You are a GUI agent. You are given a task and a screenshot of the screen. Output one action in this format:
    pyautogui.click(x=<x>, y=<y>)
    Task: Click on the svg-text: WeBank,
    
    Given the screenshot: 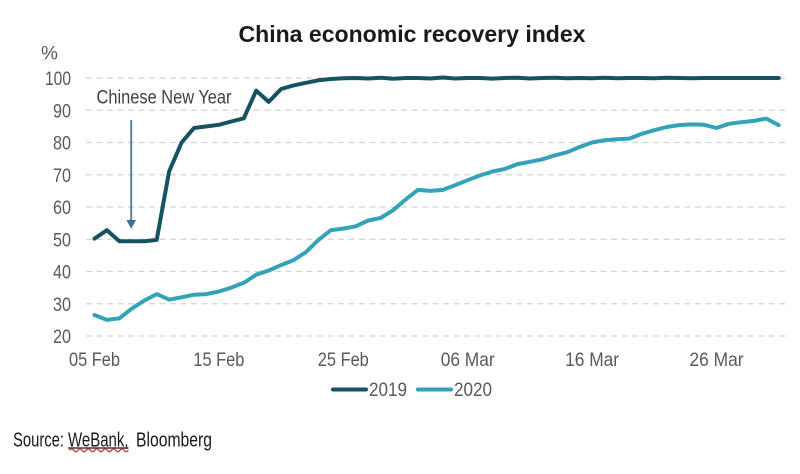 What is the action you would take?
    pyautogui.click(x=98, y=441)
    